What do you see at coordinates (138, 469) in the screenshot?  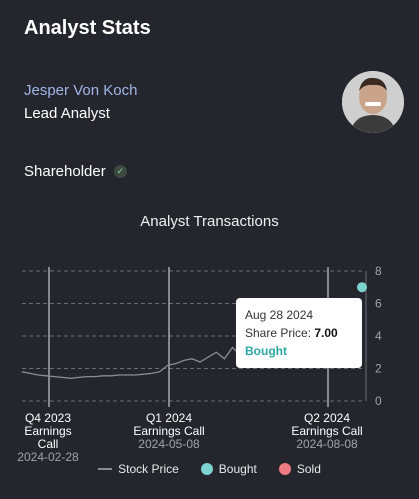 I see `legend-stock-price: Stock Price` at bounding box center [138, 469].